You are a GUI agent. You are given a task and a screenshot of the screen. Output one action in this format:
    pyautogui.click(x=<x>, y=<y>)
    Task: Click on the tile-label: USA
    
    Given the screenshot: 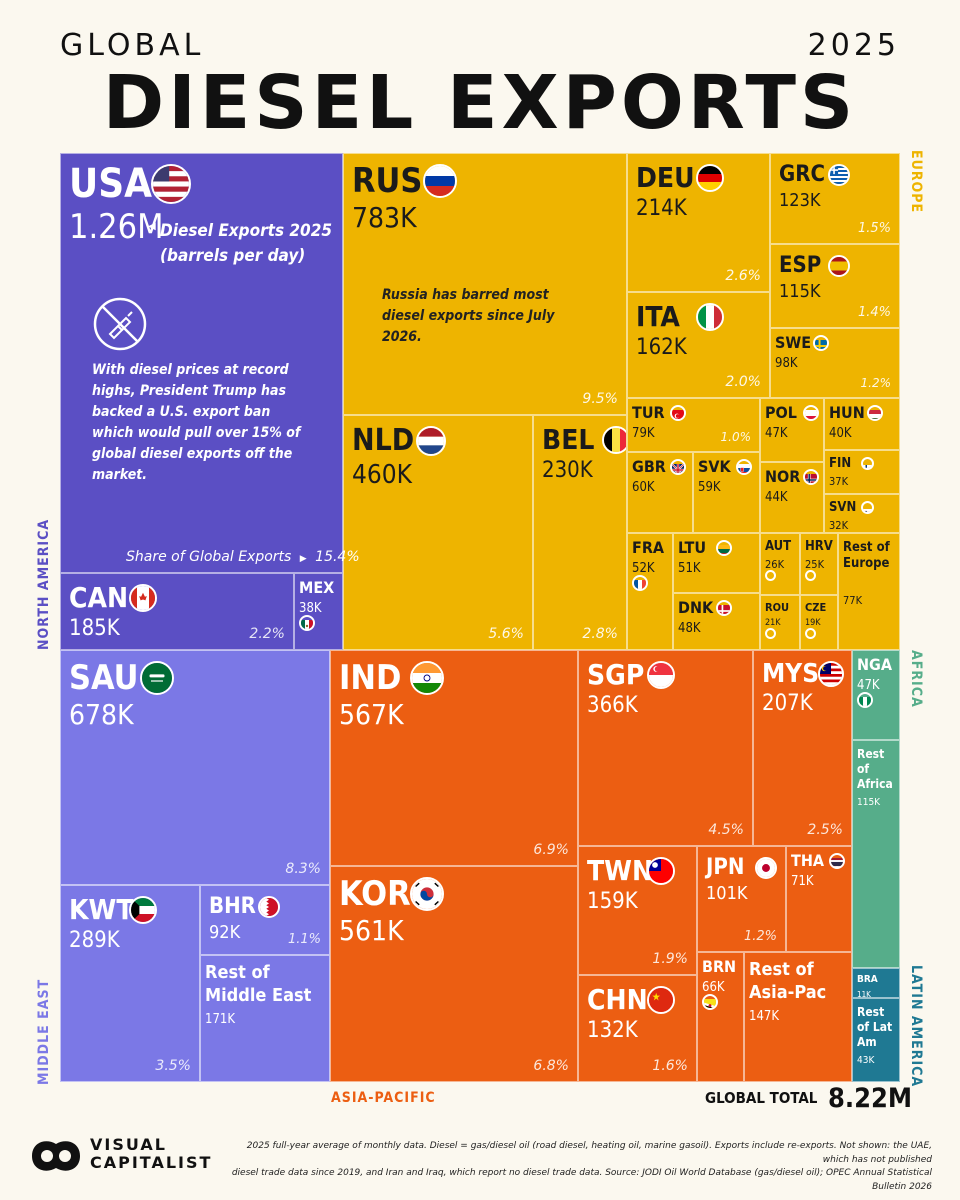 What is the action you would take?
    pyautogui.click(x=110, y=184)
    